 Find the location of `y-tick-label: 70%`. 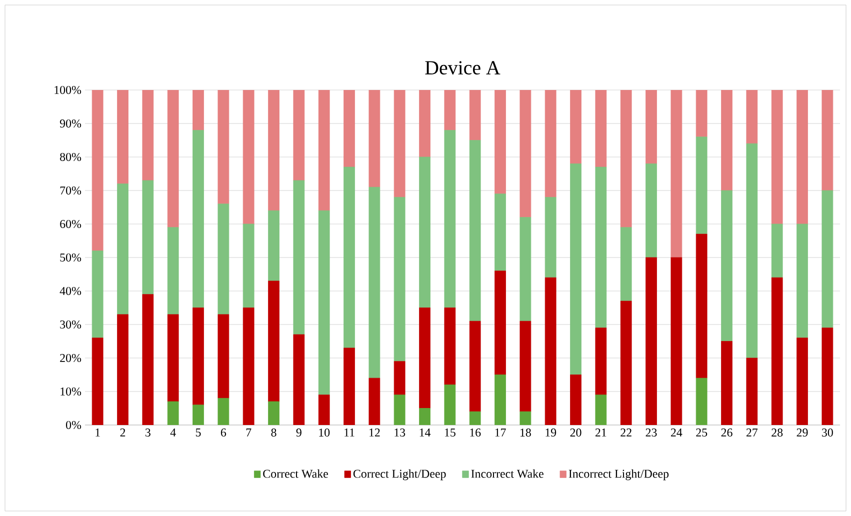

y-tick-label: 70% is located at coordinates (71, 190).